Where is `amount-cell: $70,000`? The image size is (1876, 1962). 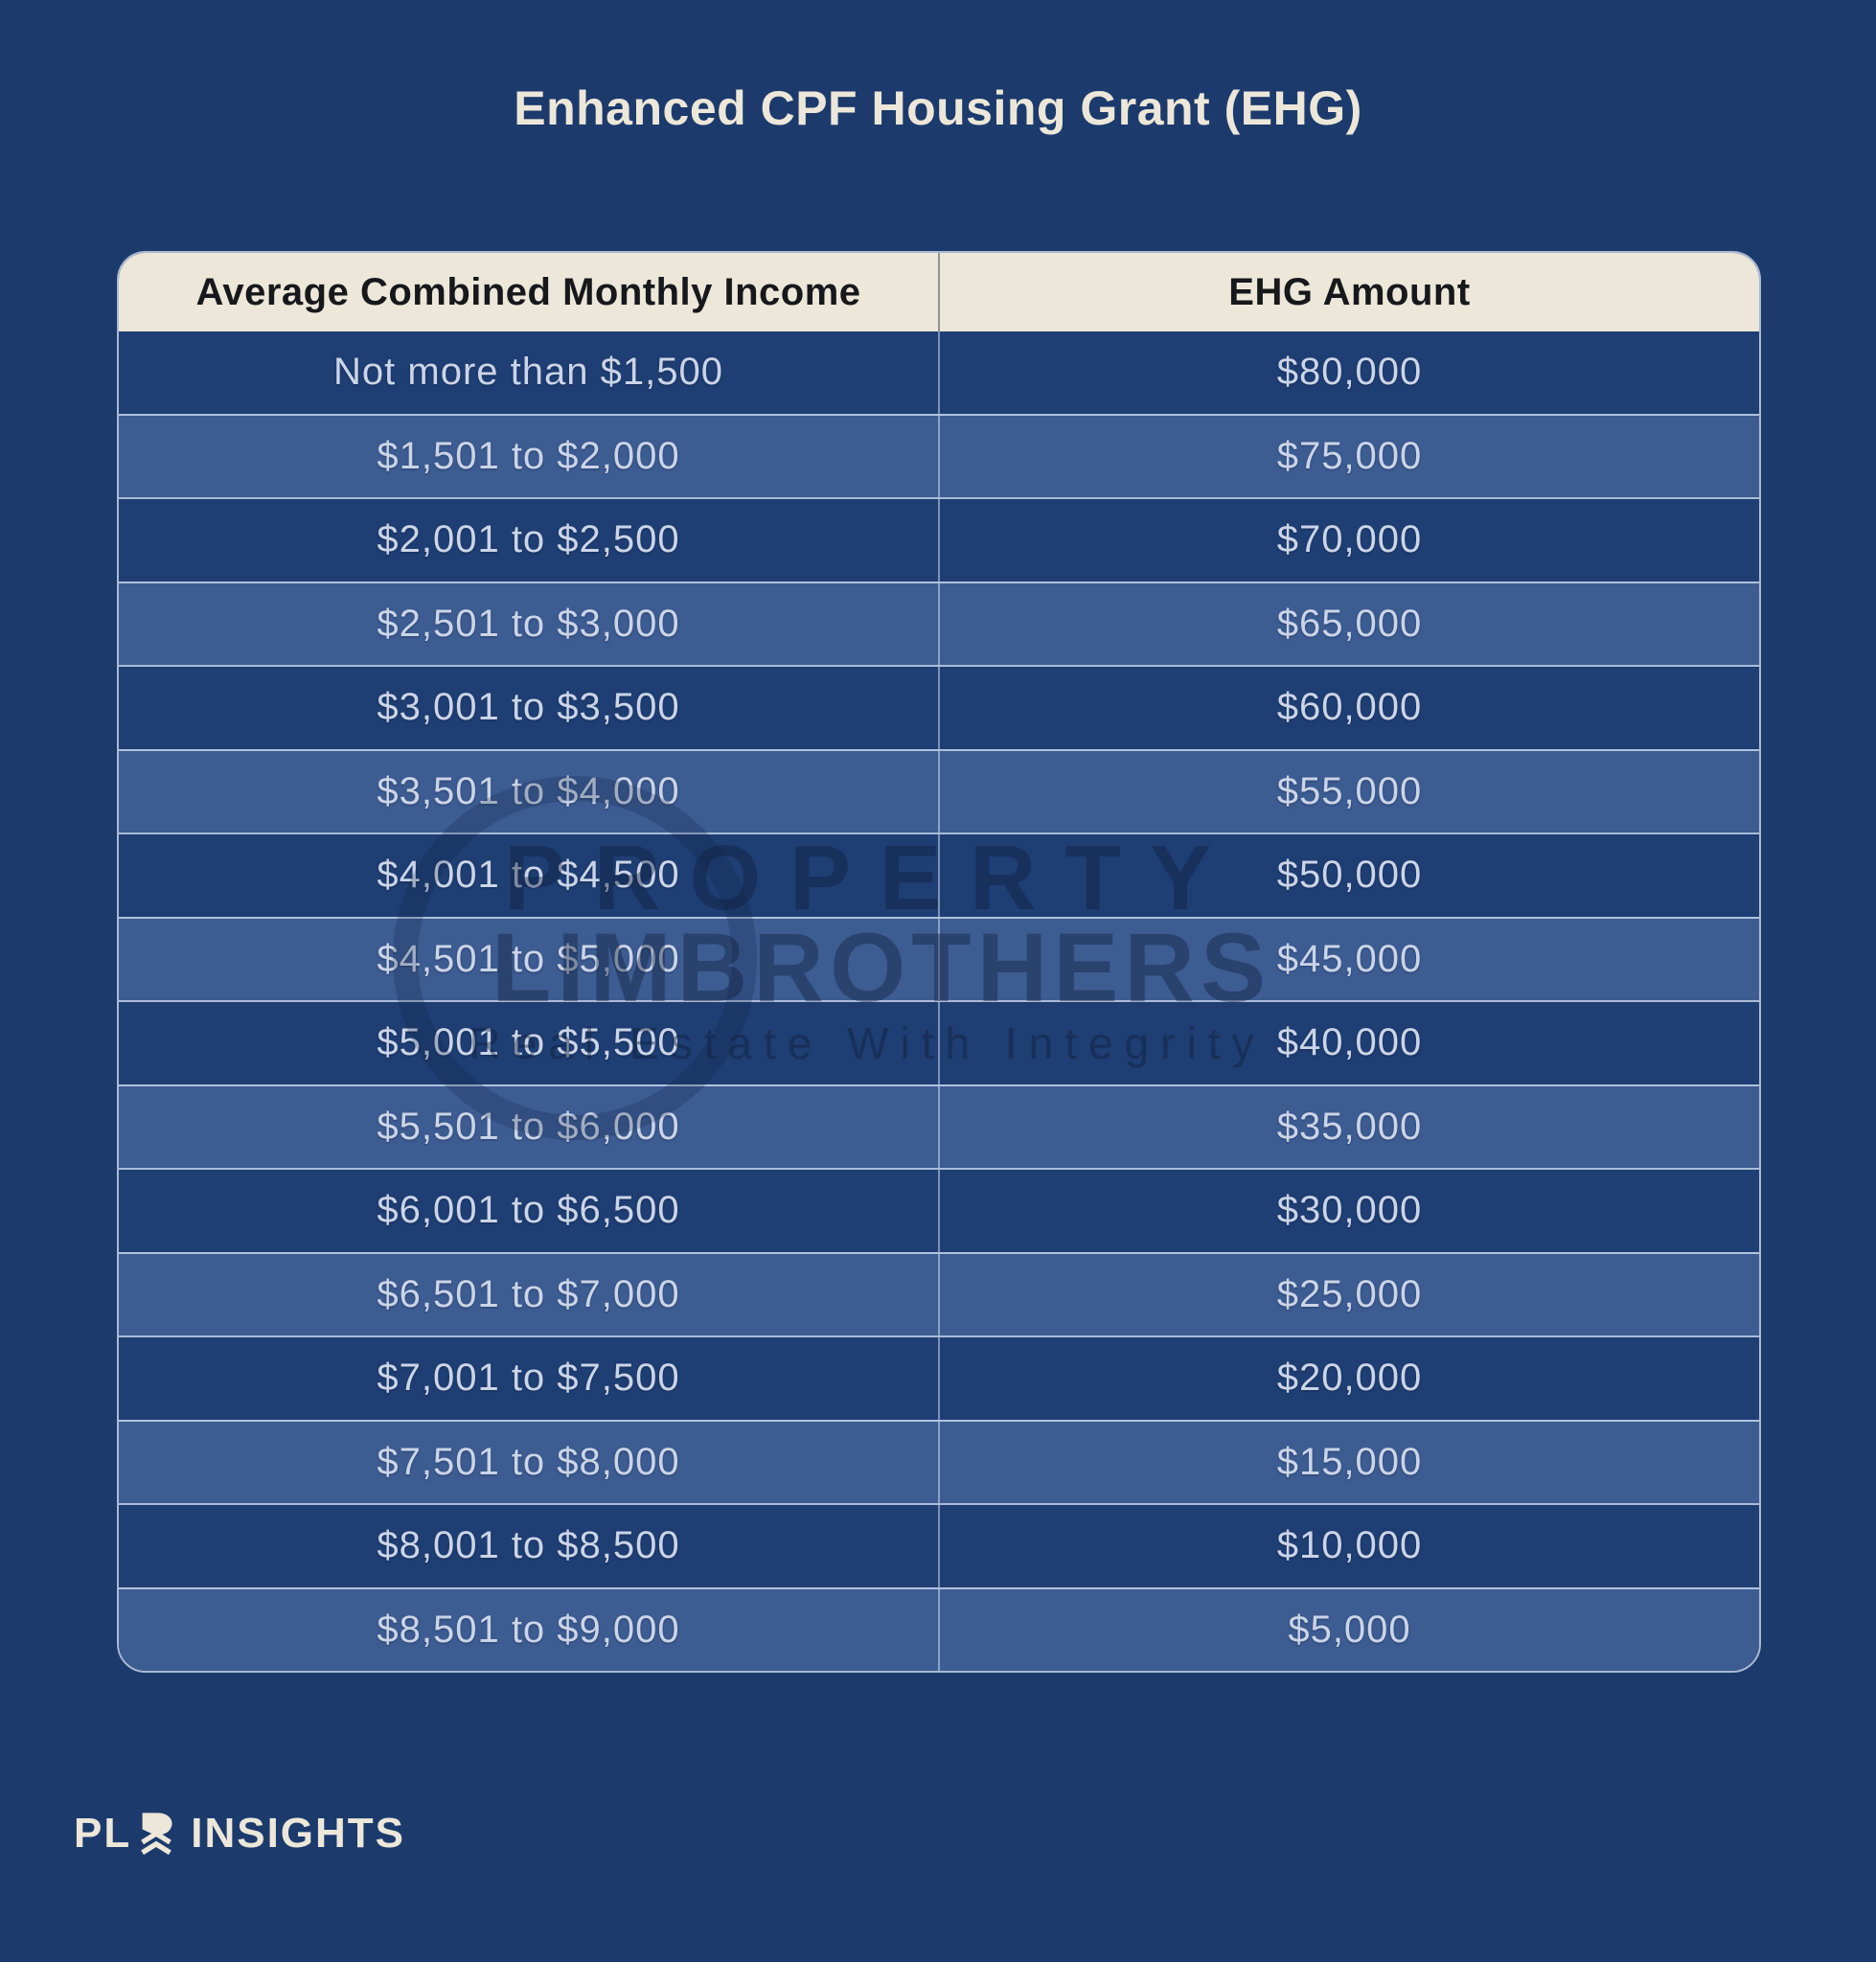 amount-cell: $70,000 is located at coordinates (1350, 539).